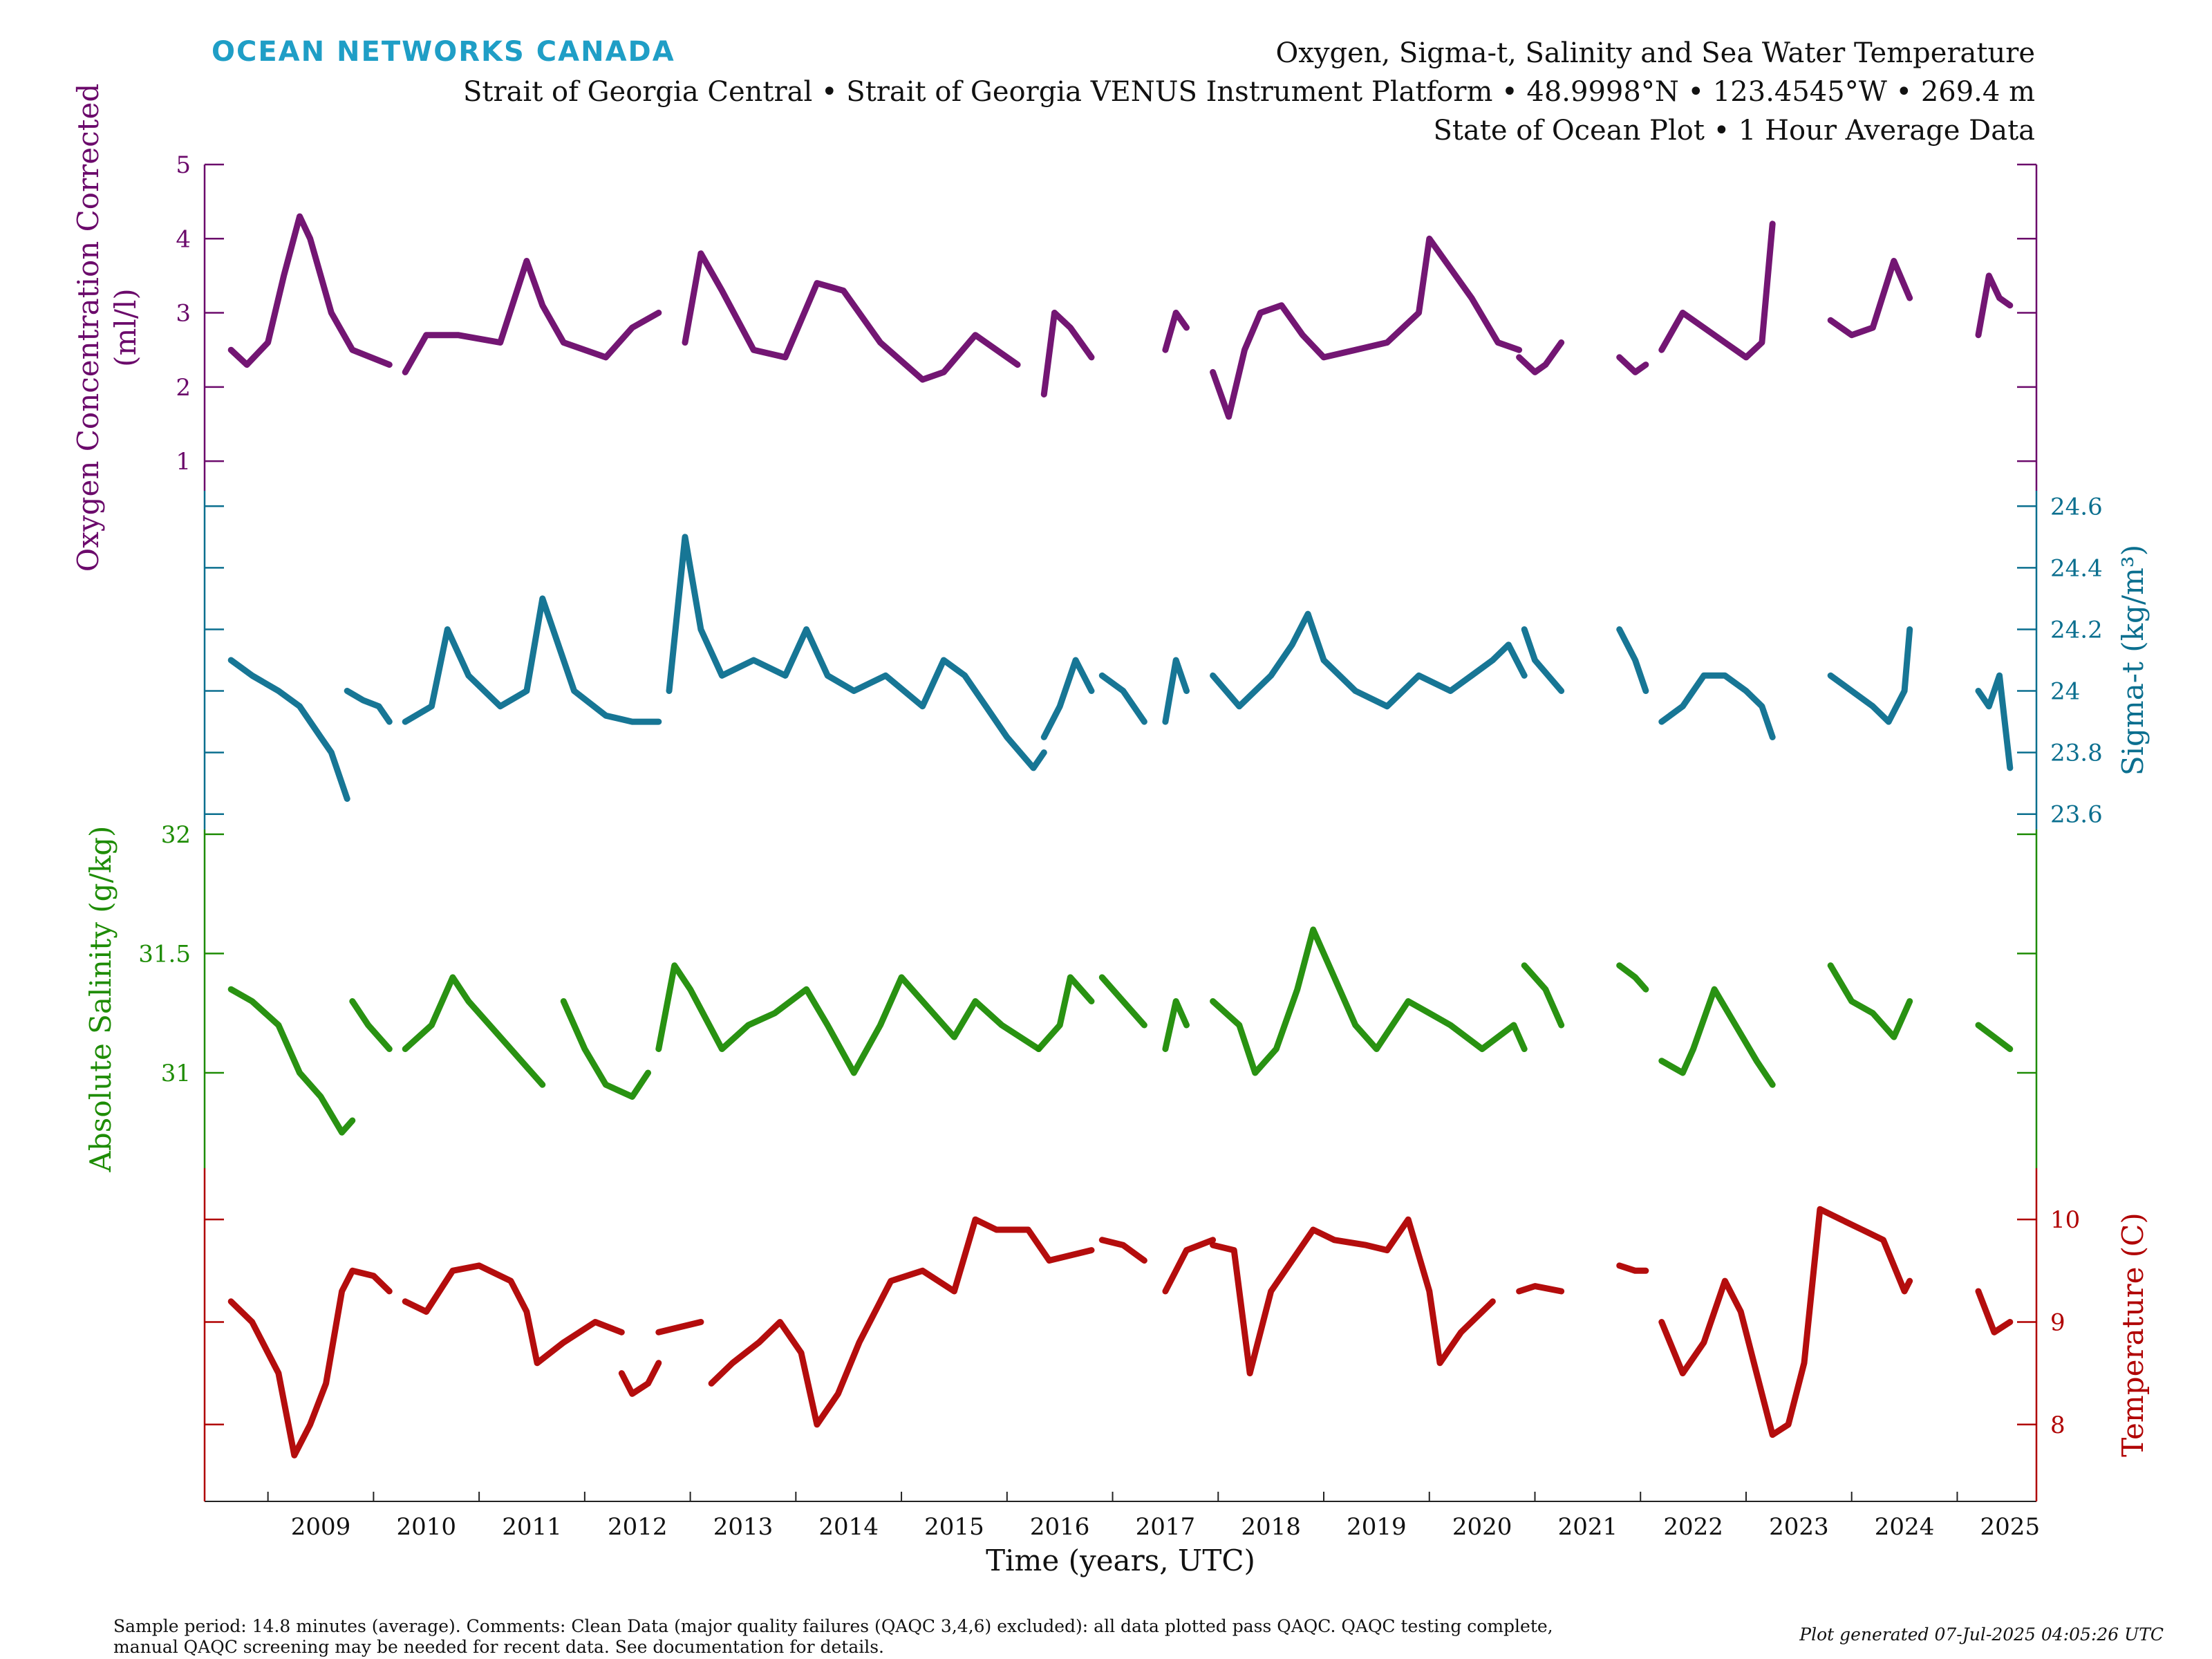 The width and height of the screenshot is (2212, 1659). What do you see at coordinates (2076, 568) in the screenshot?
I see `sigma-y-tick-label: 24.4` at bounding box center [2076, 568].